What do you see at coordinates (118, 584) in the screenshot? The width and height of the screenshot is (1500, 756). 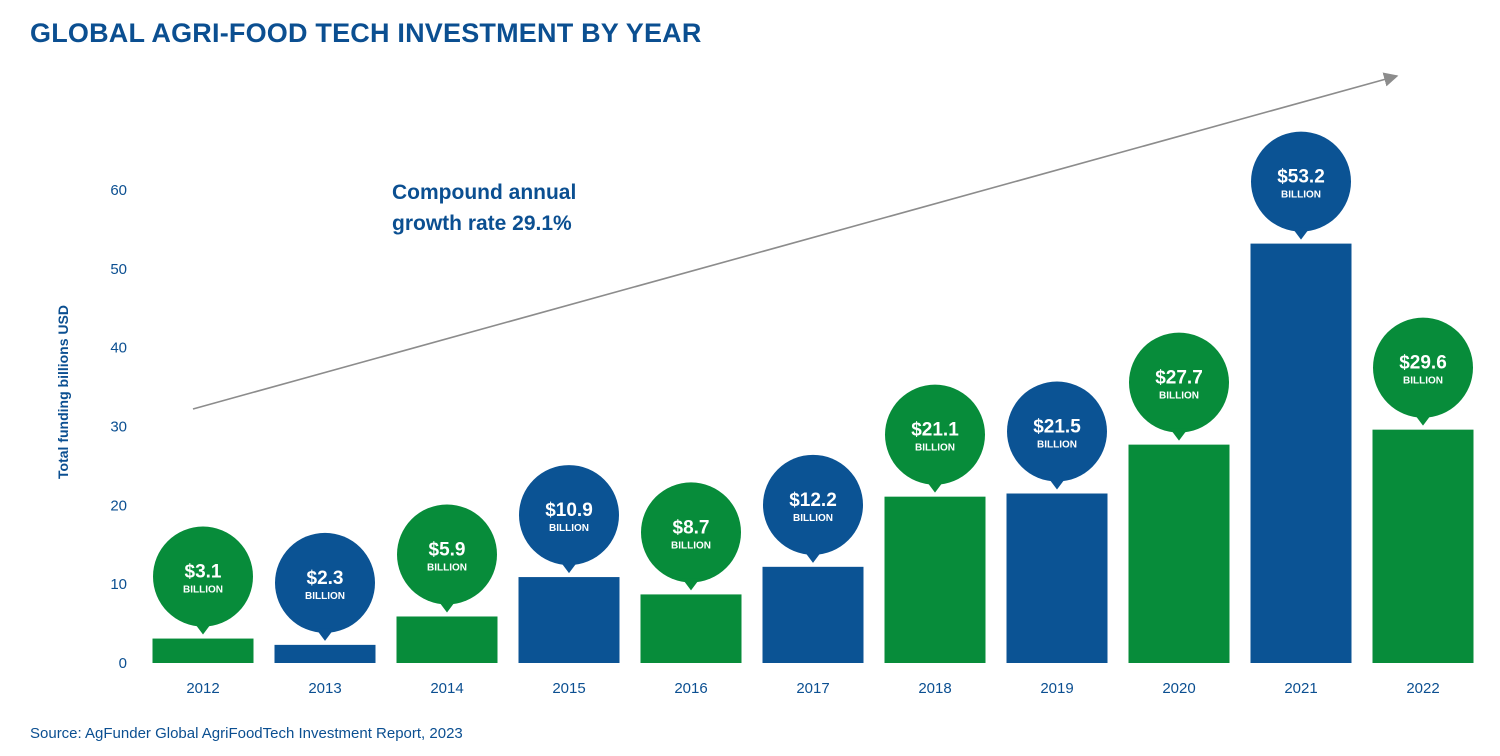 I see `y-tick-label: 10` at bounding box center [118, 584].